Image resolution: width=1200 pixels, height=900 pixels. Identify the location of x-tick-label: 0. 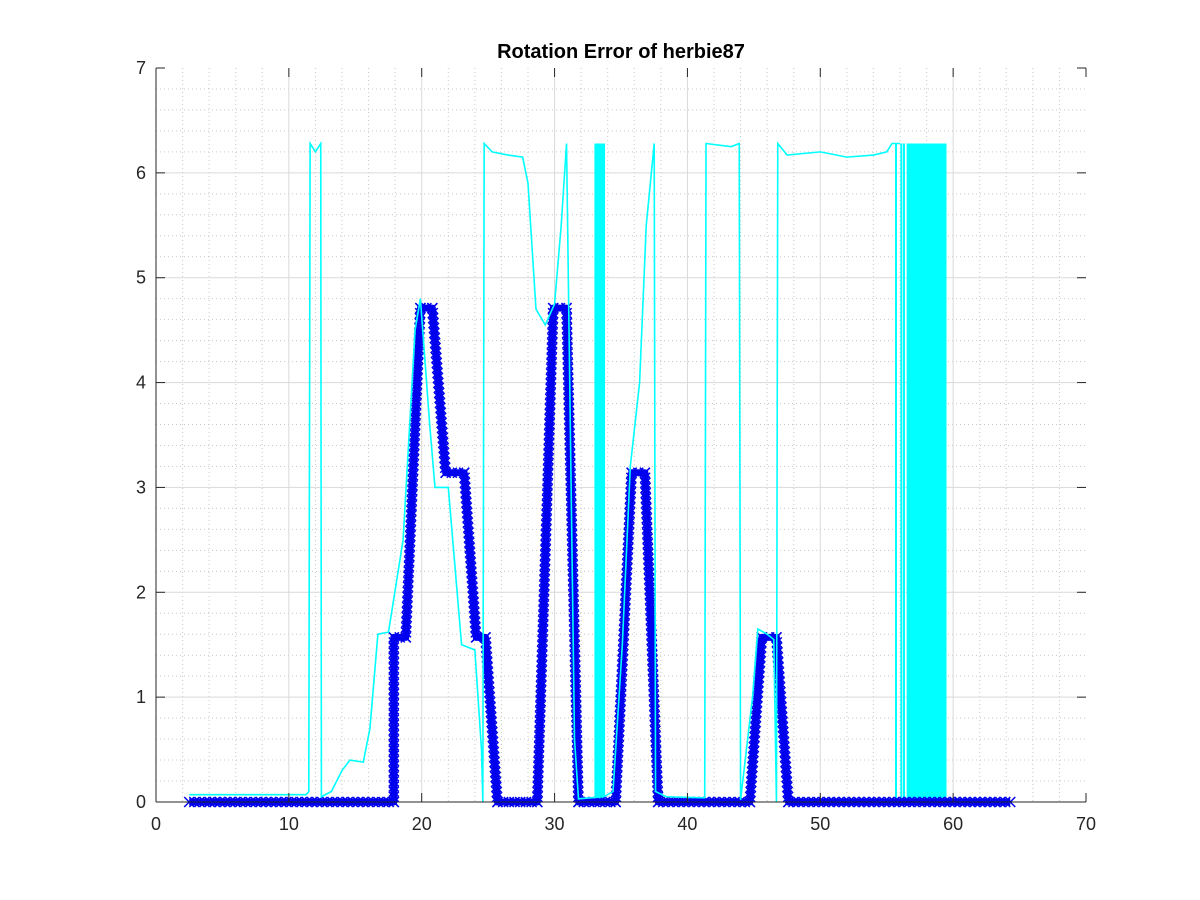
(156, 824).